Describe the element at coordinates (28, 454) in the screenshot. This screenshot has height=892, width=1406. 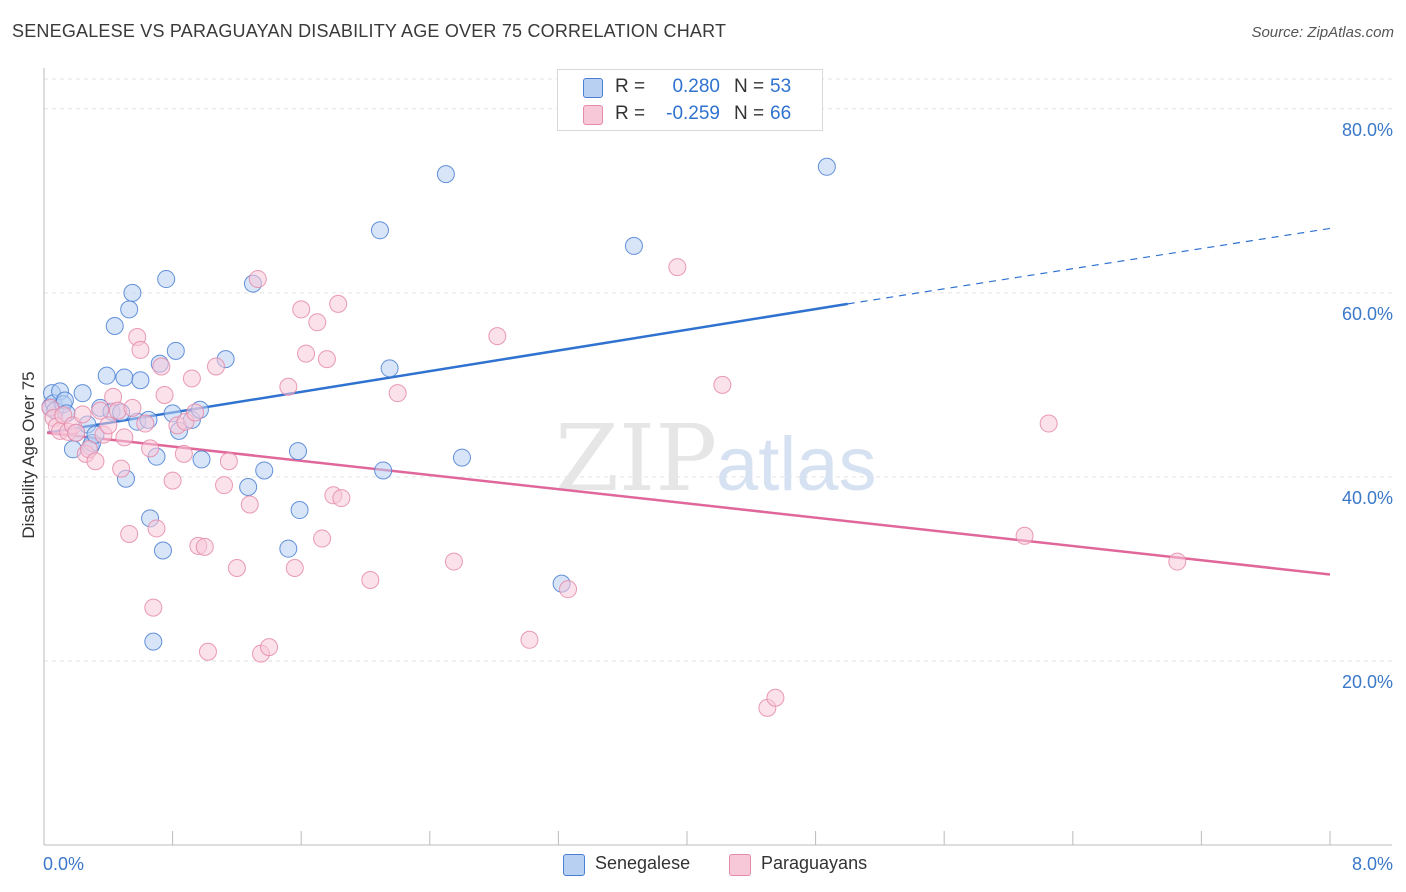
I see `y-axis-label: Disability Age Over 75` at that location.